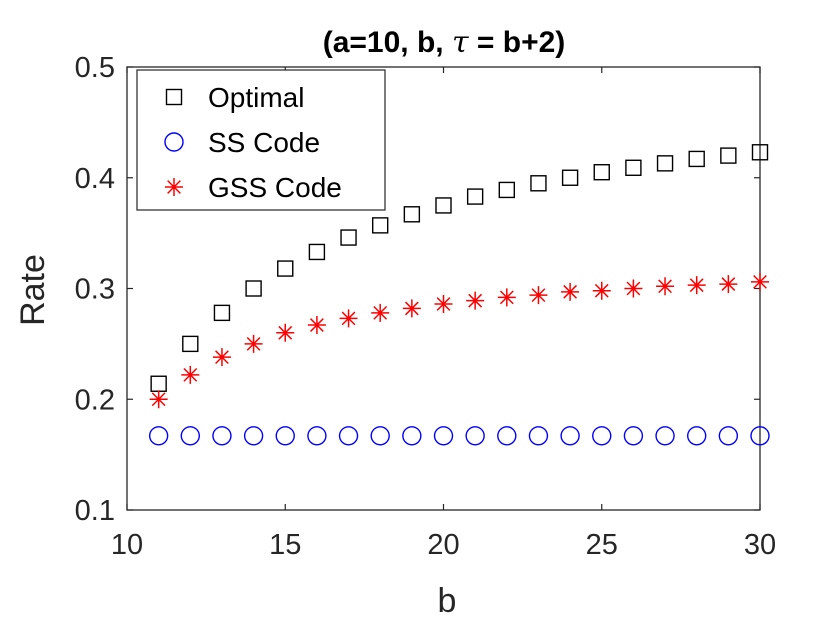  Describe the element at coordinates (275, 187) in the screenshot. I see `legend-label: GSS Code` at that location.